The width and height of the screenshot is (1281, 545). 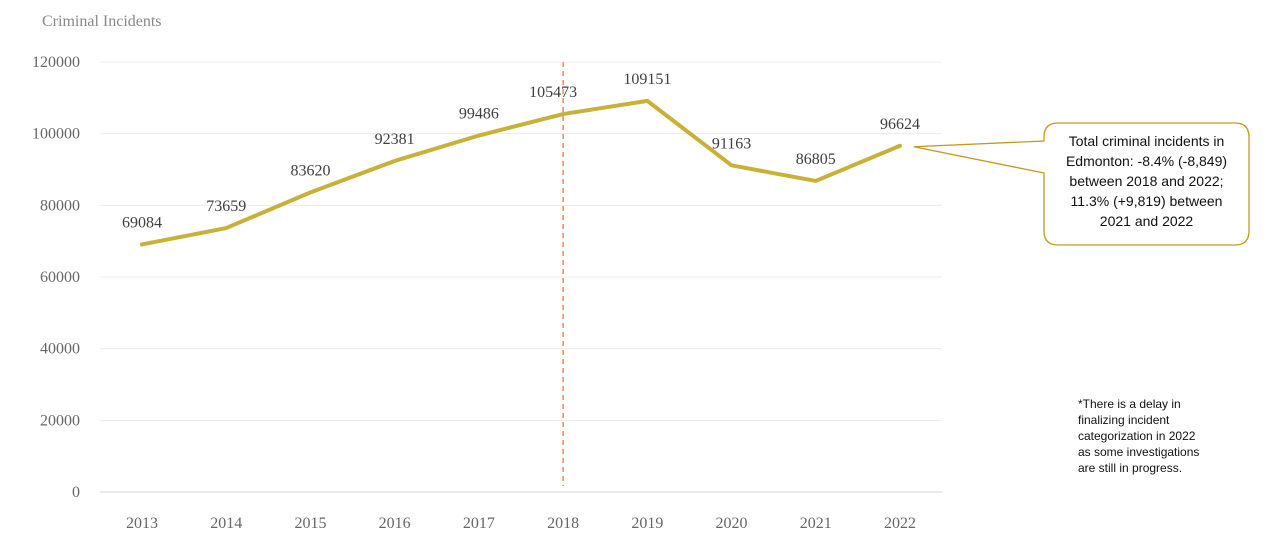 What do you see at coordinates (1130, 468) in the screenshot?
I see `footnote-line: are still in progress.` at bounding box center [1130, 468].